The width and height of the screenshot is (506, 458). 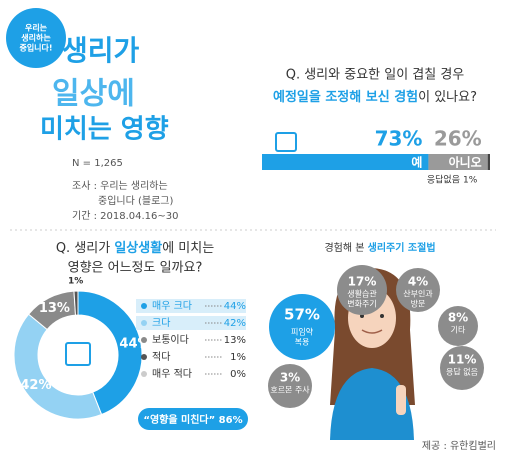 I want to click on legend-value: 1%, so click(x=238, y=357).